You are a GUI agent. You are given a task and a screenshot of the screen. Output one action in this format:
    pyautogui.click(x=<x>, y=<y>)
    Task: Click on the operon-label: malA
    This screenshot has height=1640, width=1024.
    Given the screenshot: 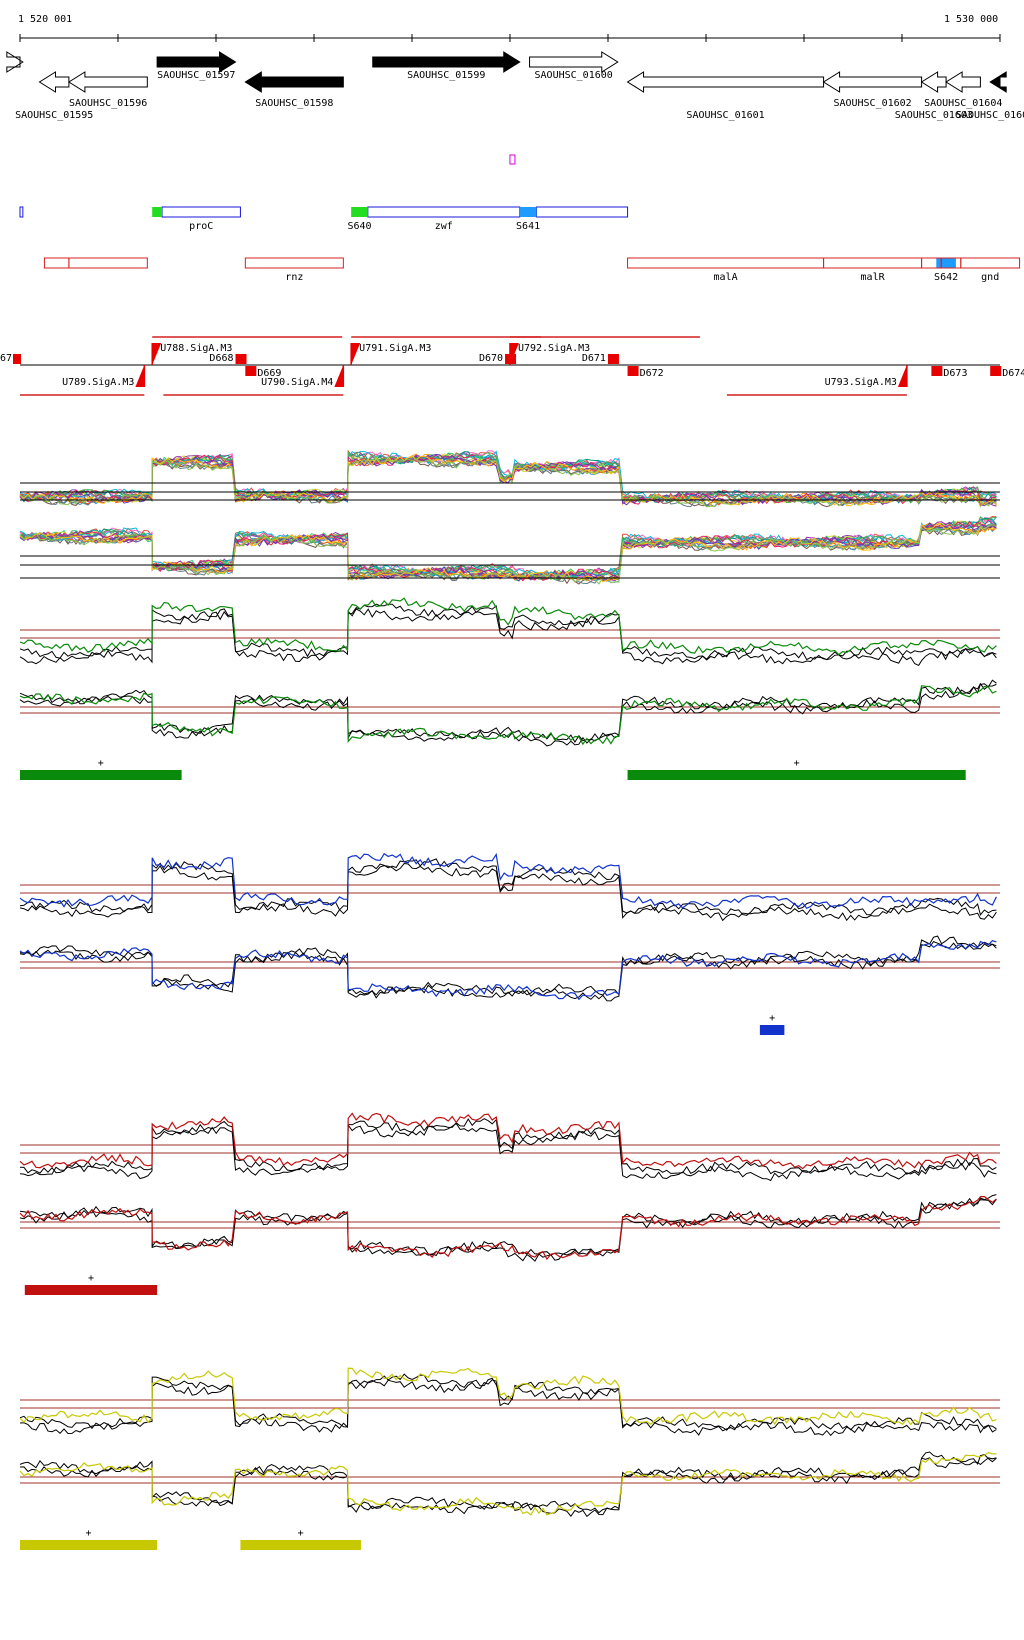 What is the action you would take?
    pyautogui.click(x=726, y=277)
    